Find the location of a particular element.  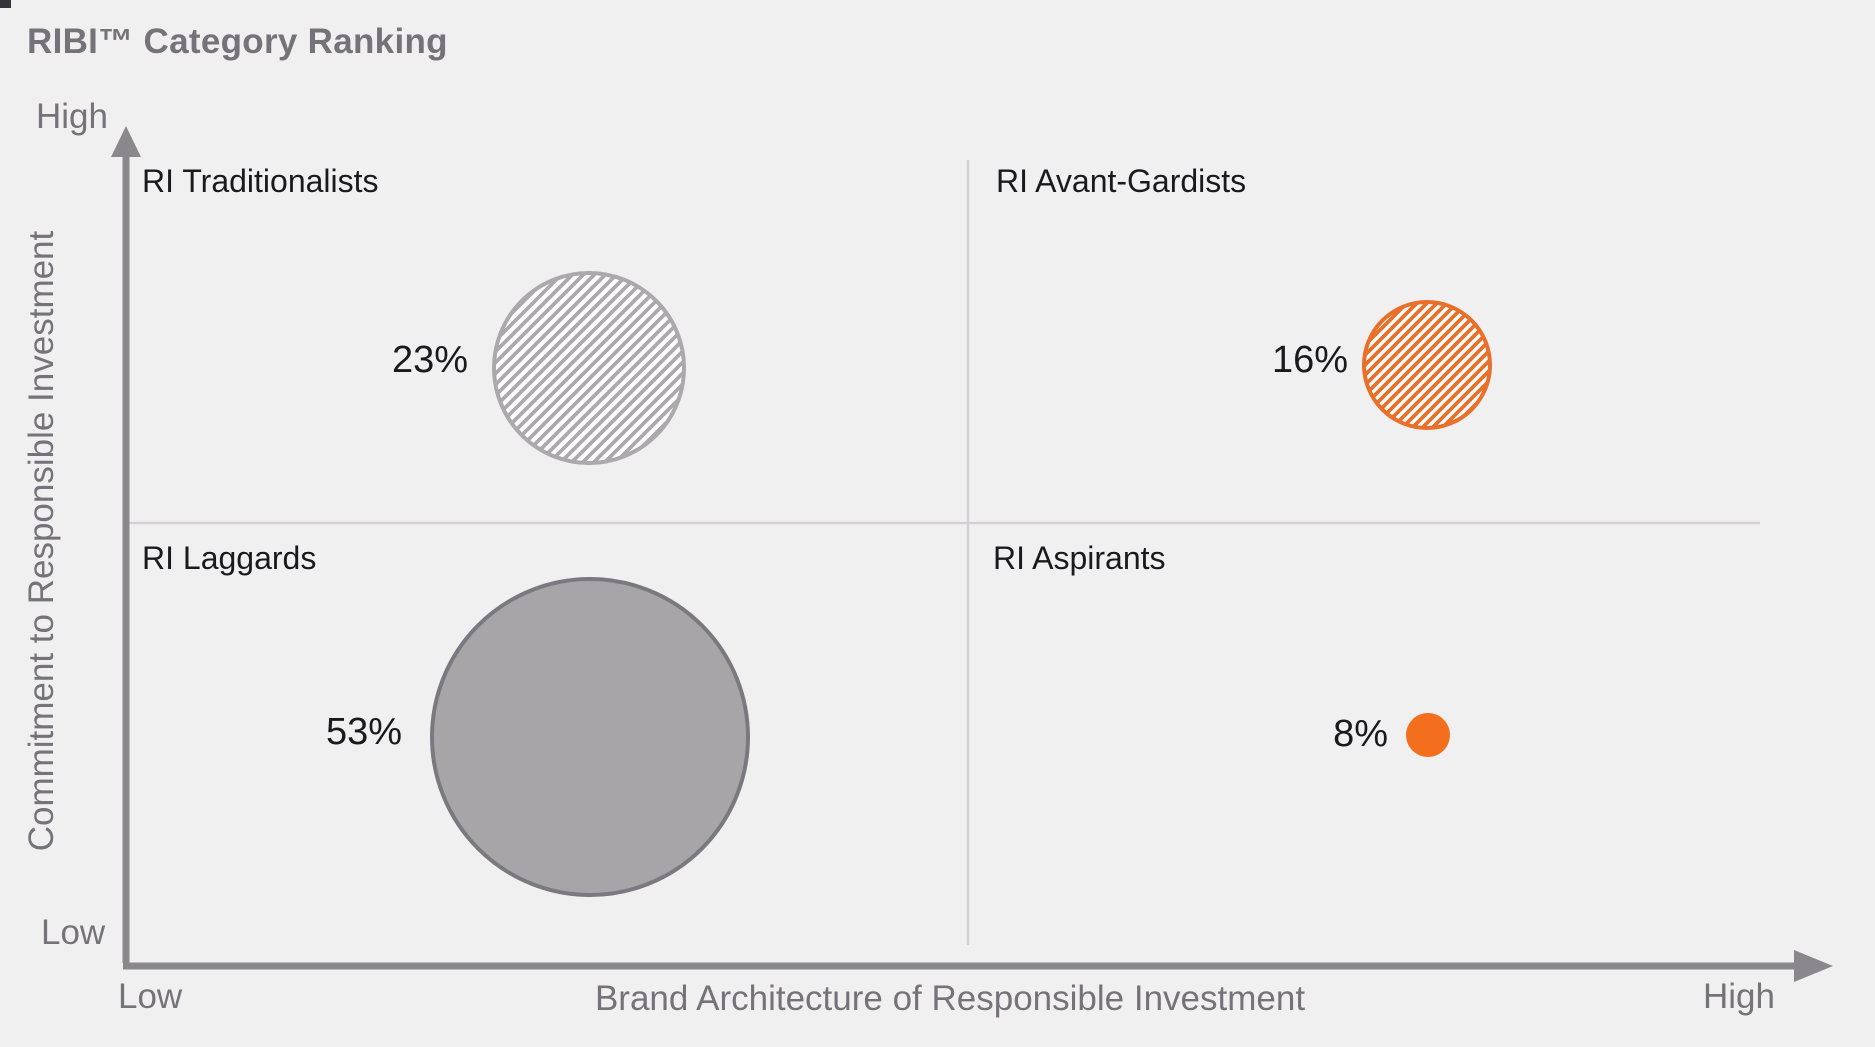

x-axis-arrowhead-icon is located at coordinates (1813, 966).